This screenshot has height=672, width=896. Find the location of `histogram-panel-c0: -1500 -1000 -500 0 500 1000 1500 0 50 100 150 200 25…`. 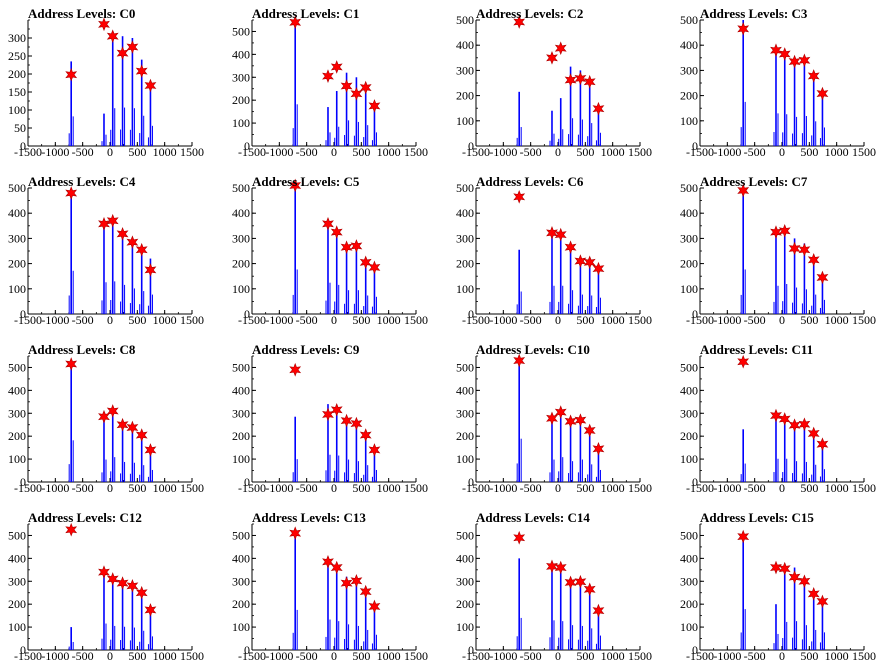

histogram-panel-c0: -1500 -1000 -500 0 500 1000 1500 0 50 100 150 200 25… is located at coordinates (112, 84).